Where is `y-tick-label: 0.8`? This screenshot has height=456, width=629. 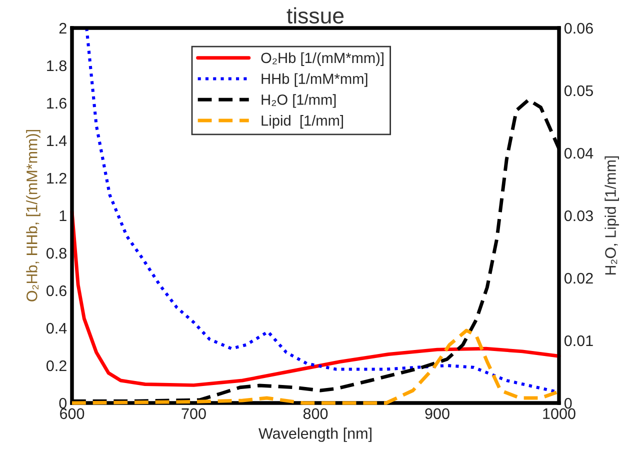
y-tick-label: 0.8 is located at coordinates (56, 253).